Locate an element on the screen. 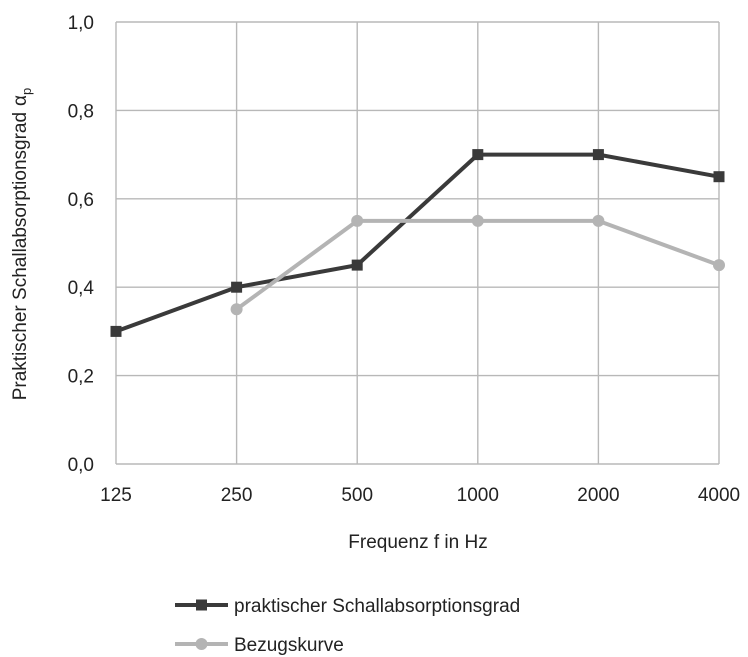 The height and width of the screenshot is (657, 748). x-tick-label: 1000 is located at coordinates (478, 495).